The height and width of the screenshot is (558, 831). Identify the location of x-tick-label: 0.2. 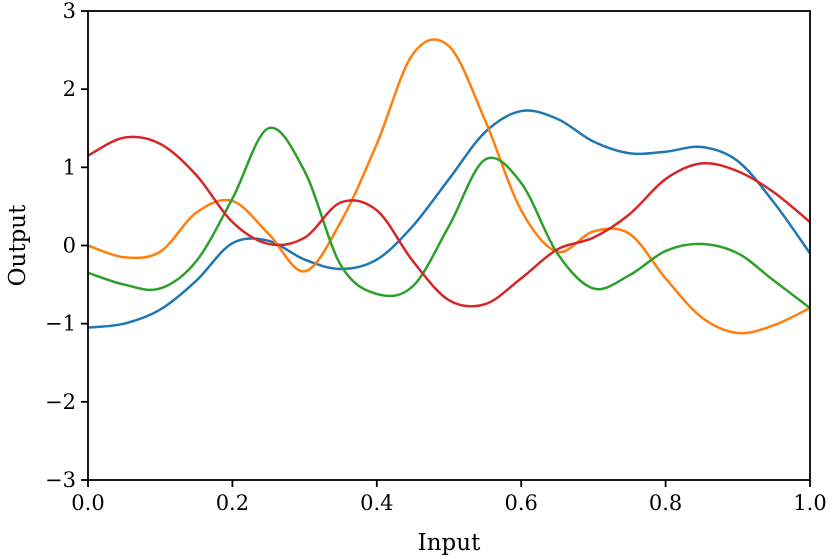
(232, 503).